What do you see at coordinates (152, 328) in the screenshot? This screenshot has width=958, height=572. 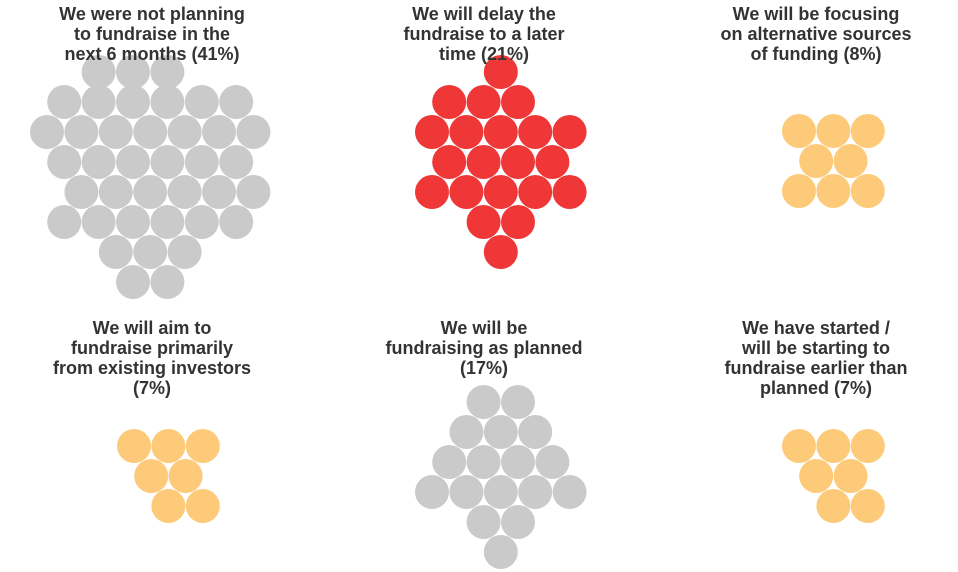 I see `panel-title-line: We will aim to` at bounding box center [152, 328].